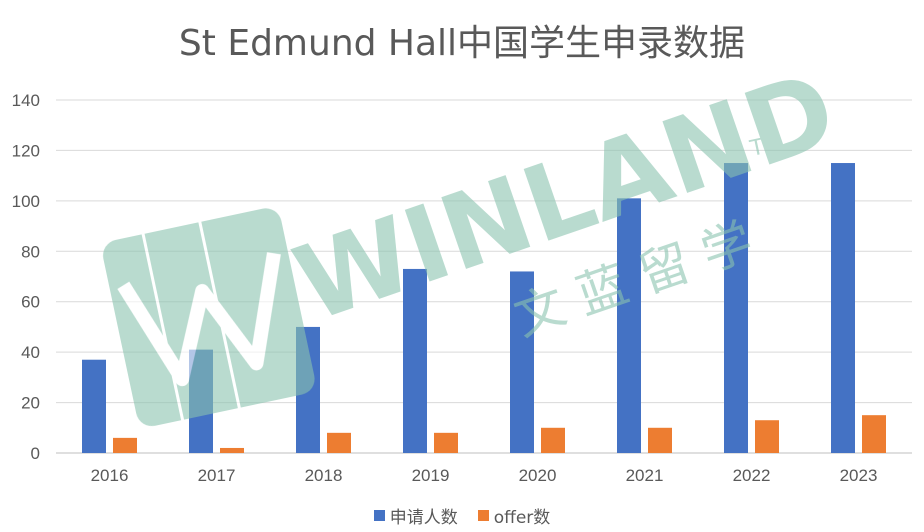 The image size is (924, 532). Describe the element at coordinates (26, 150) in the screenshot. I see `y-tick-label: 120` at that location.